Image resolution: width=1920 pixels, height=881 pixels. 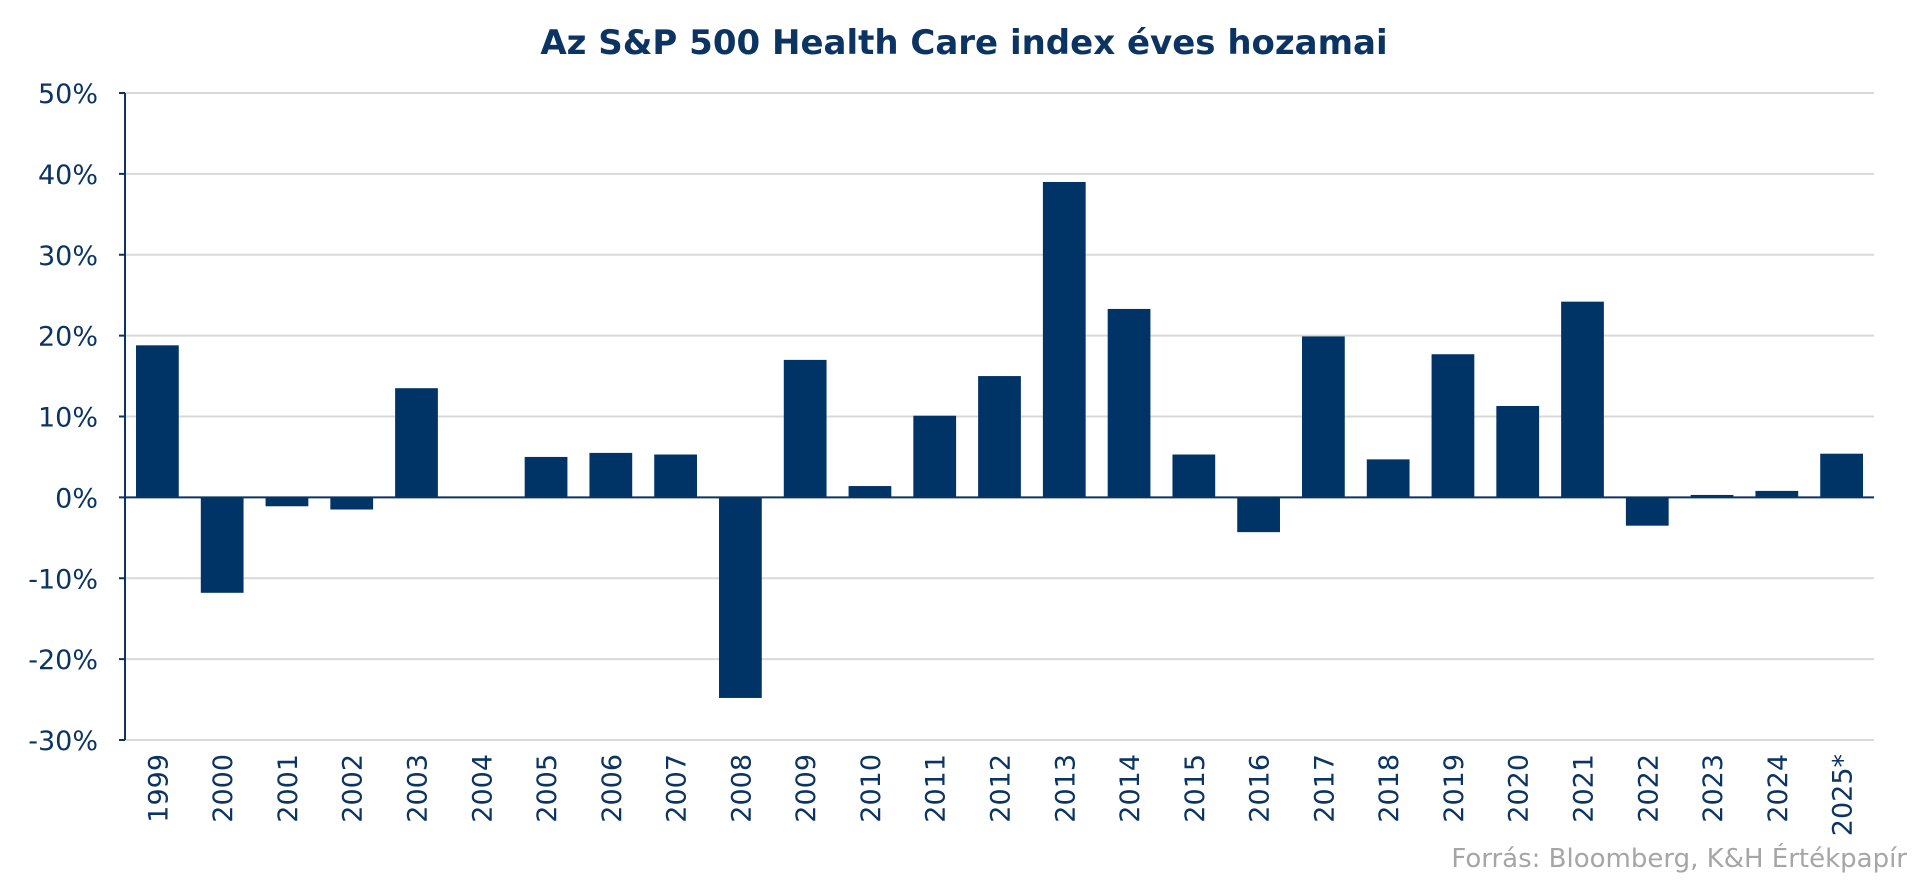 What do you see at coordinates (68, 175) in the screenshot?
I see `y-tick-label: 40%` at bounding box center [68, 175].